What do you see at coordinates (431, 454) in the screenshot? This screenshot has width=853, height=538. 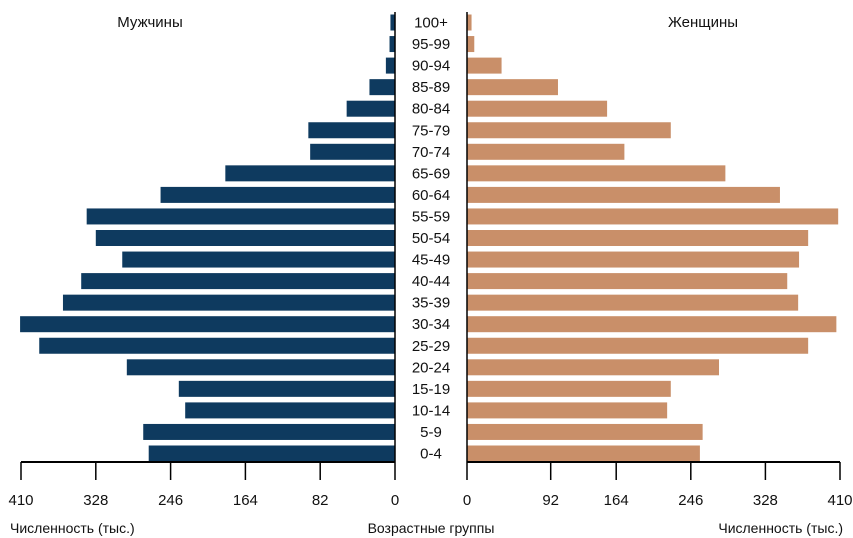 I see `age-label-0-4: 0-4` at bounding box center [431, 454].